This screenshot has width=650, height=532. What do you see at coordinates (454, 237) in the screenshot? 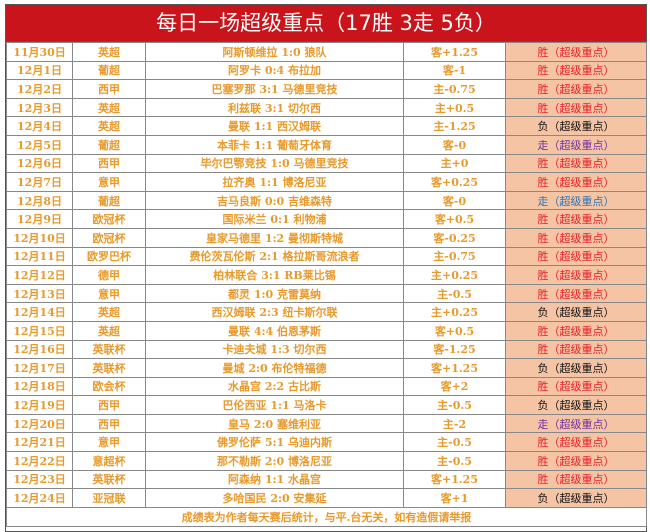
I see `handicap-cell: 客-0.25` at bounding box center [454, 237].